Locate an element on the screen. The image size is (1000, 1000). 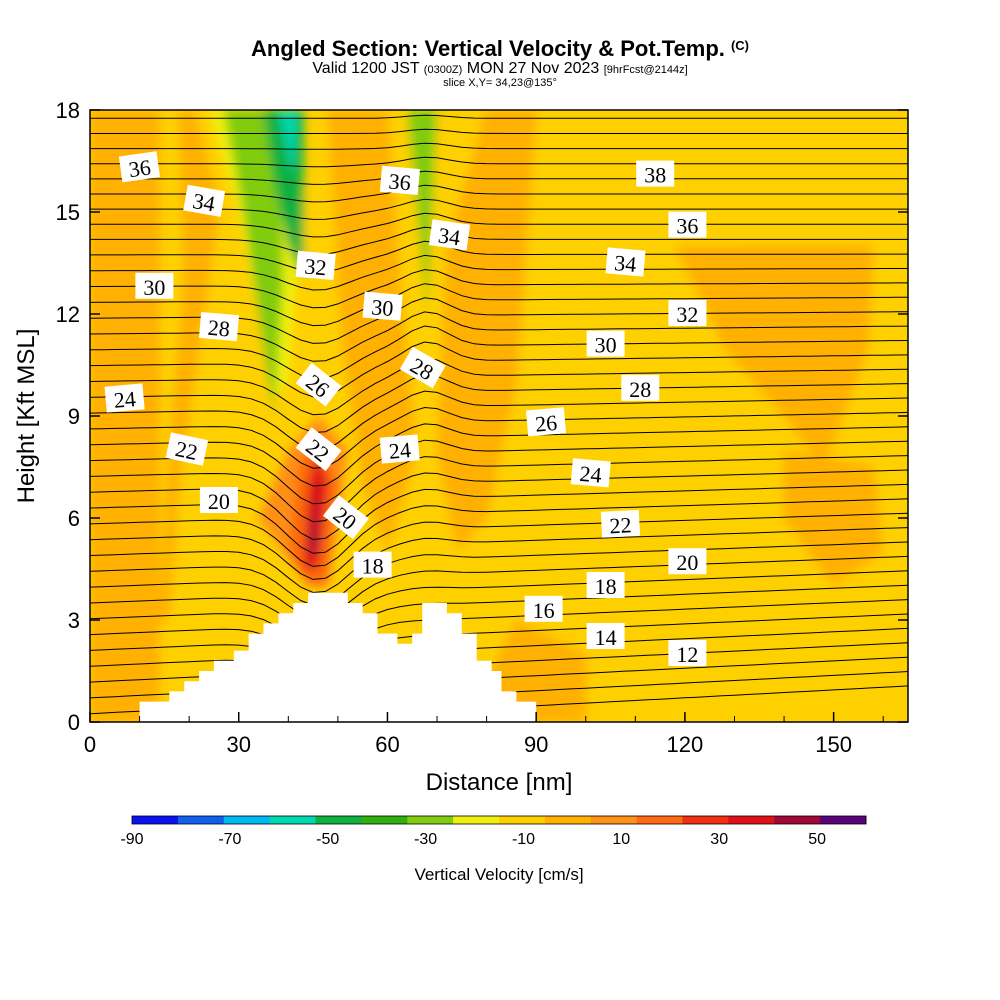
isotherm-label-text: 16 is located at coordinates (544, 610).